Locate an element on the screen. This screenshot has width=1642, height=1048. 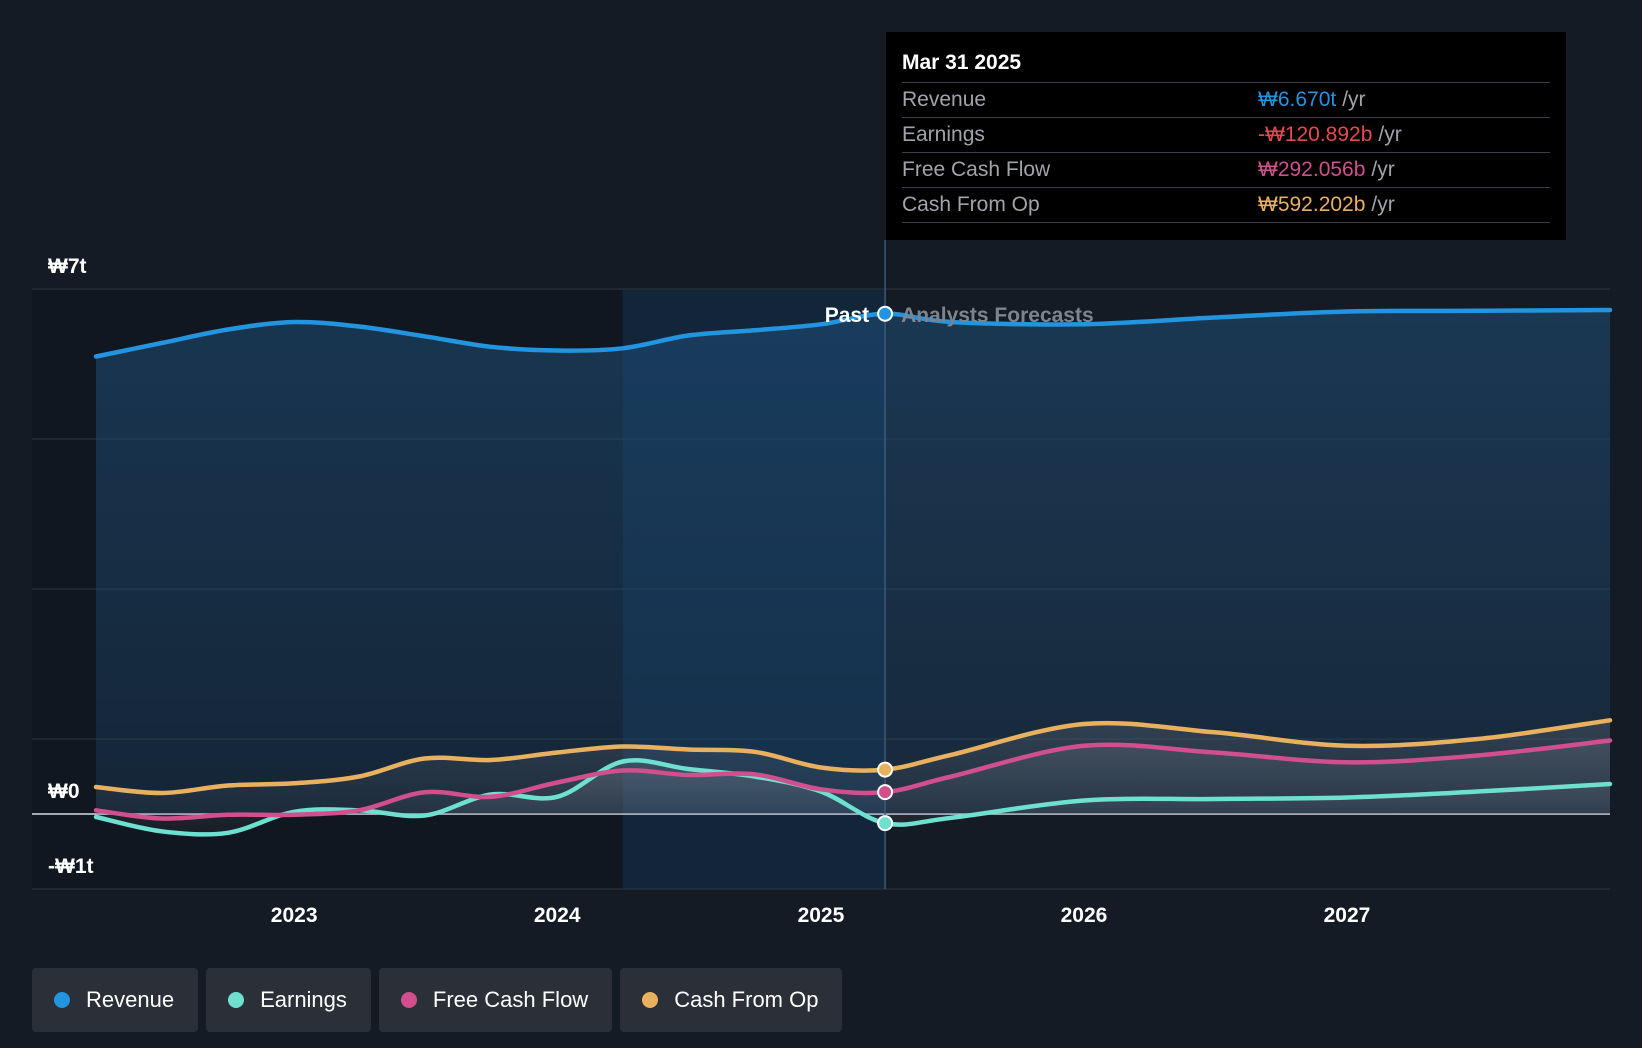
free-cash-flow-line is located at coordinates (853, 779).